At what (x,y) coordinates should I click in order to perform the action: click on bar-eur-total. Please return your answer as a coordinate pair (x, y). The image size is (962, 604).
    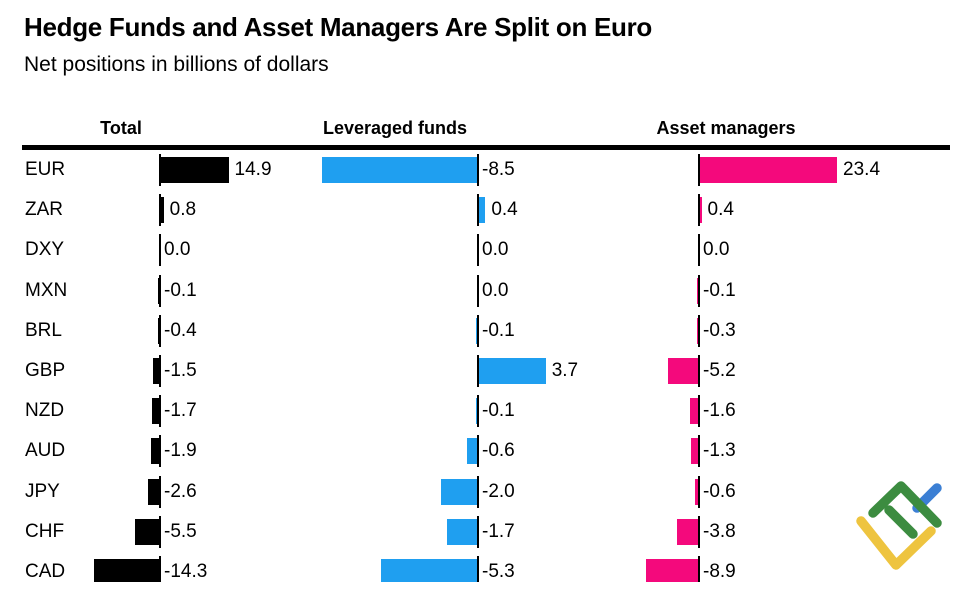
    Looking at the image, I should click on (194, 170).